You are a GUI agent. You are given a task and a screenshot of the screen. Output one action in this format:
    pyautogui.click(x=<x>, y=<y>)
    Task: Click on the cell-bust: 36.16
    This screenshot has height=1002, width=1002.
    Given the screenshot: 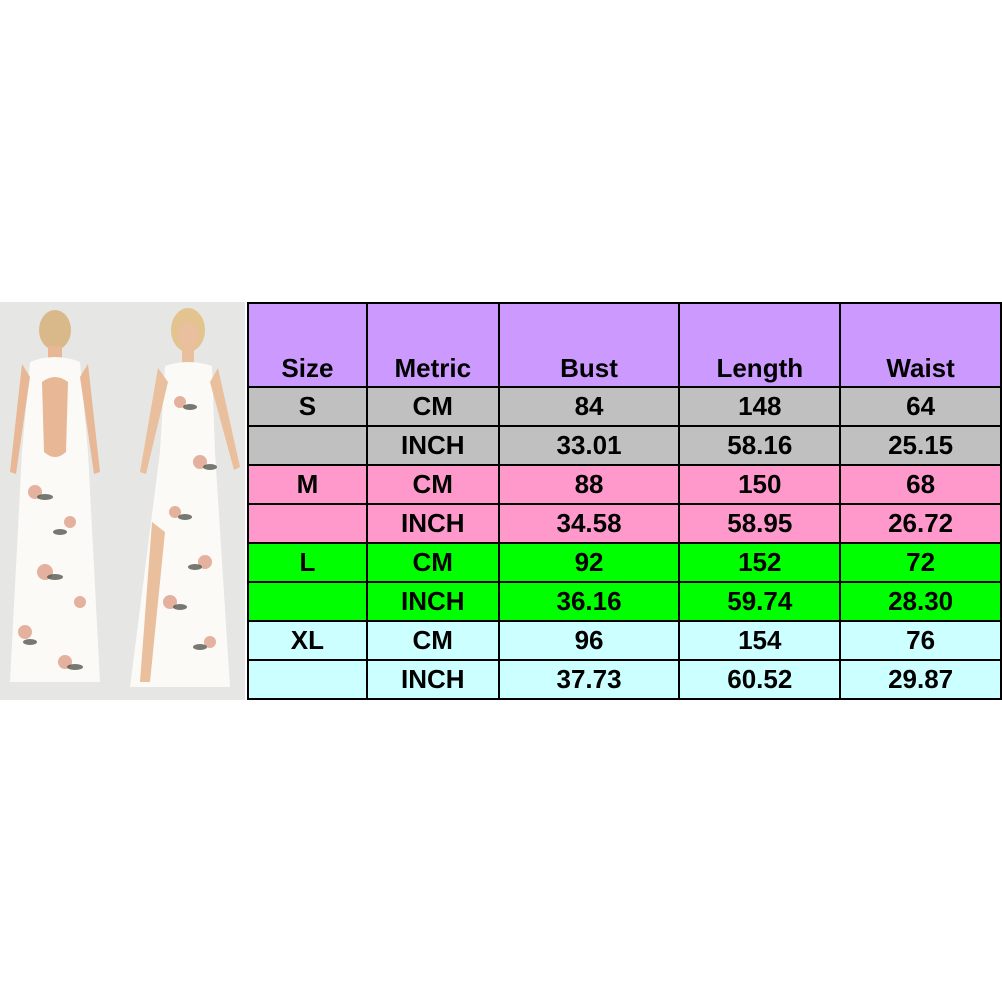 What is the action you would take?
    pyautogui.click(x=589, y=601)
    